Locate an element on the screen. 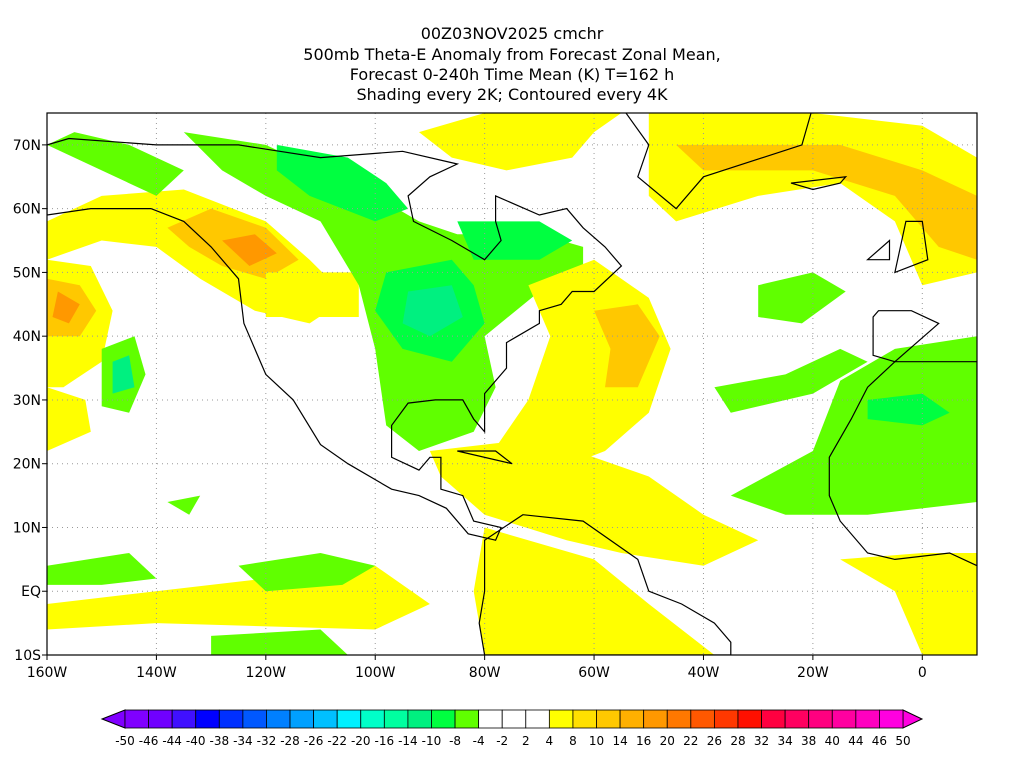 The height and width of the screenshot is (768, 1024). colorbar-label: -8 is located at coordinates (455, 741).